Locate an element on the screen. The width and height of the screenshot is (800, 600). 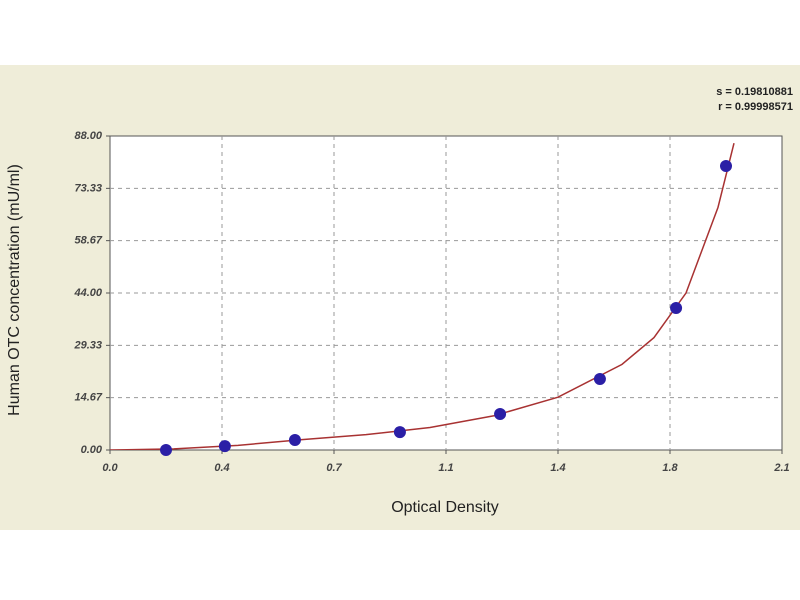
x-tick-label: 0.0 is located at coordinates (110, 468).